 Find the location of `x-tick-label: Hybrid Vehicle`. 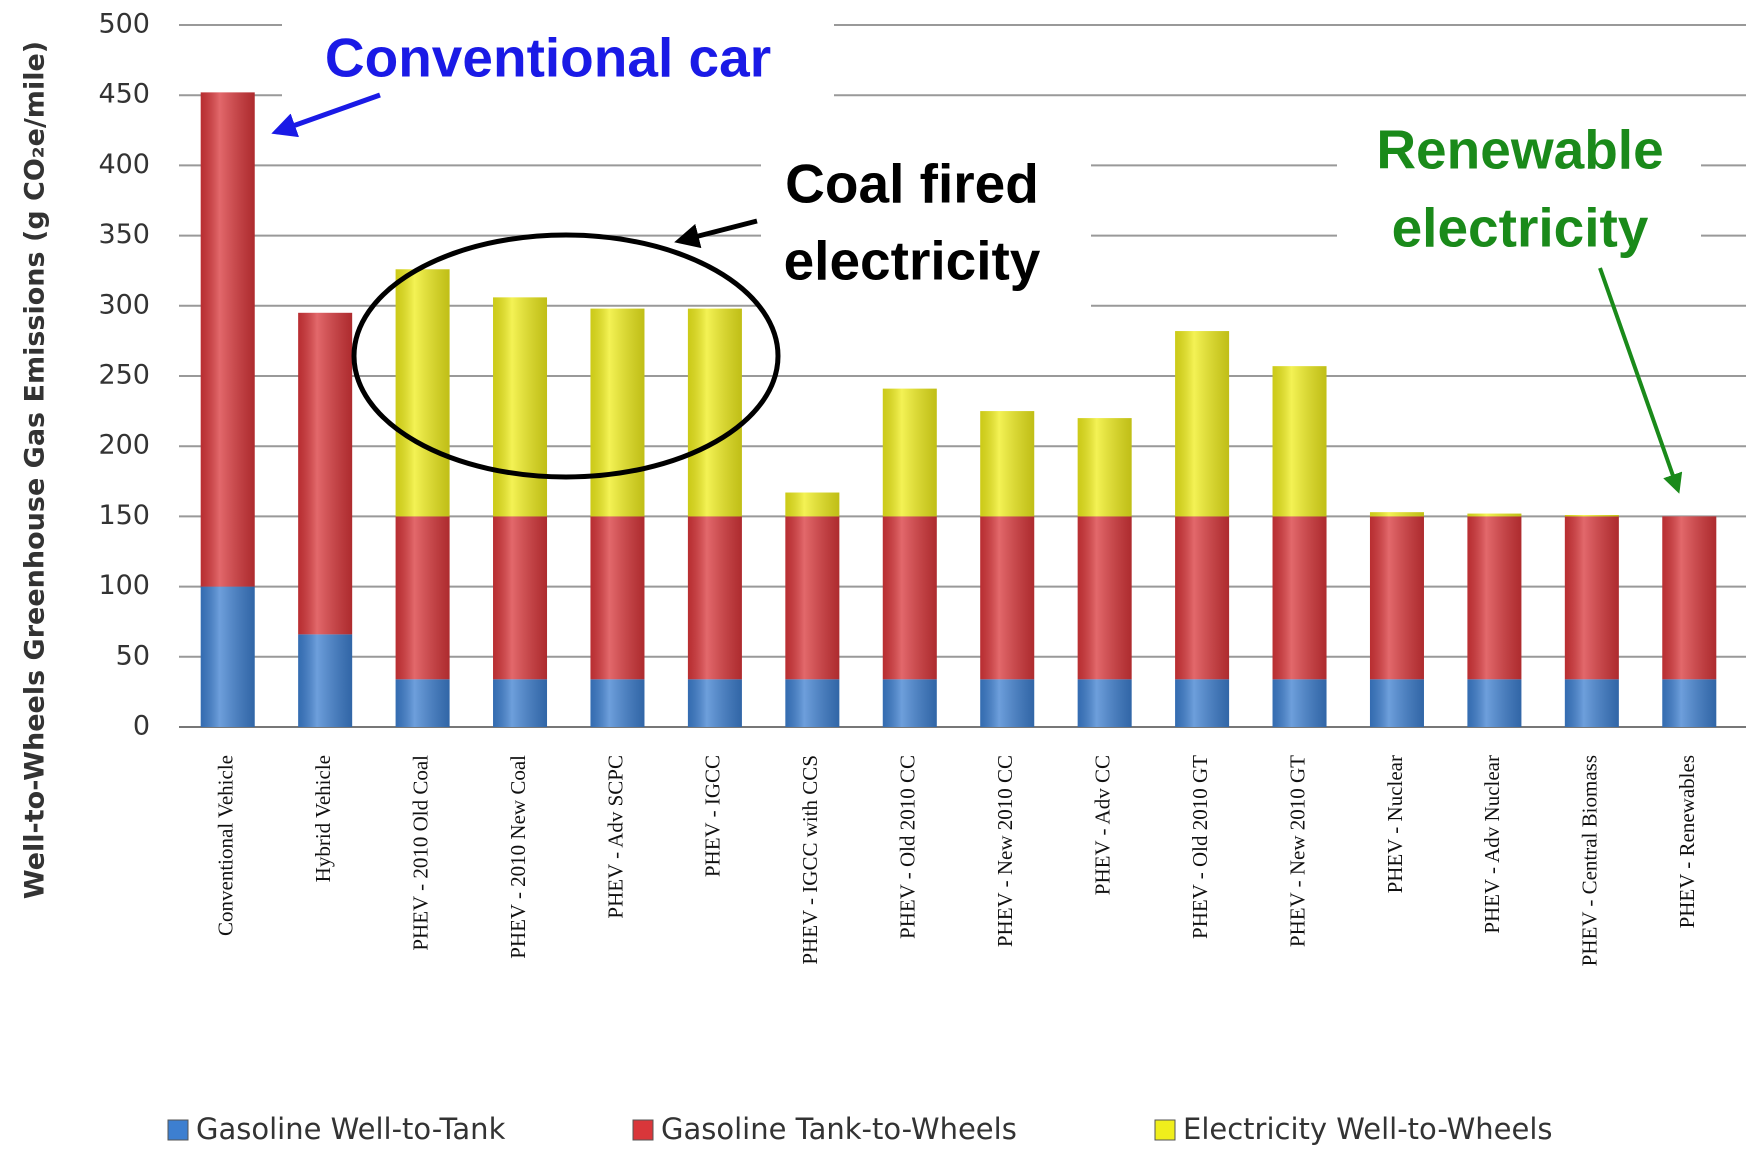

x-tick-label: Hybrid Vehicle is located at coordinates (323, 818).